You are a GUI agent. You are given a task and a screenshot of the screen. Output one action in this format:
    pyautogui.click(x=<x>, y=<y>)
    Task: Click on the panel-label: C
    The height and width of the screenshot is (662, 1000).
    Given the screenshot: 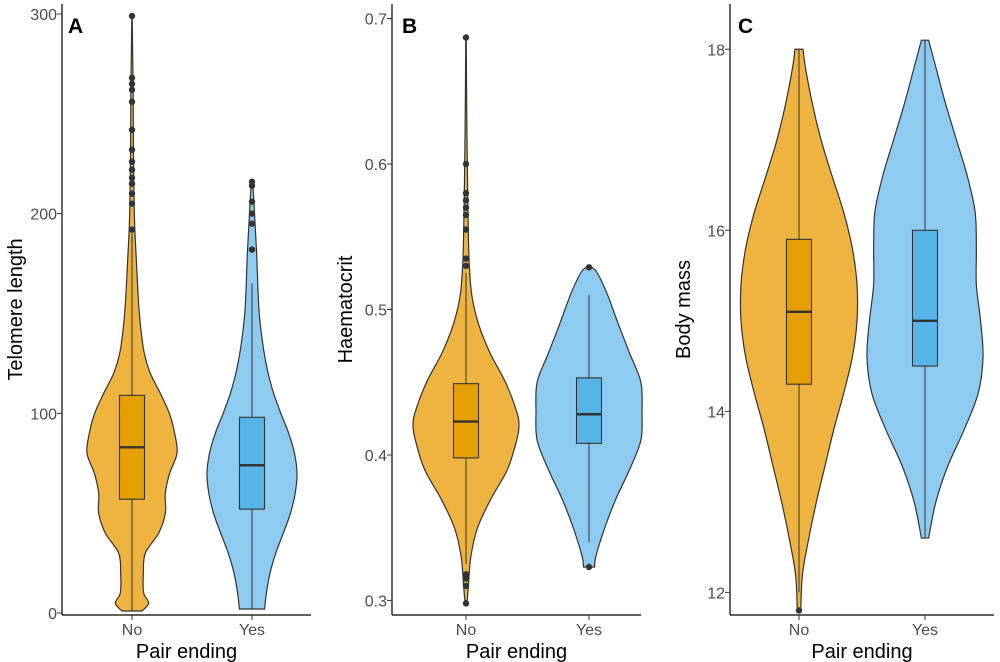 What is the action you would take?
    pyautogui.click(x=745, y=26)
    